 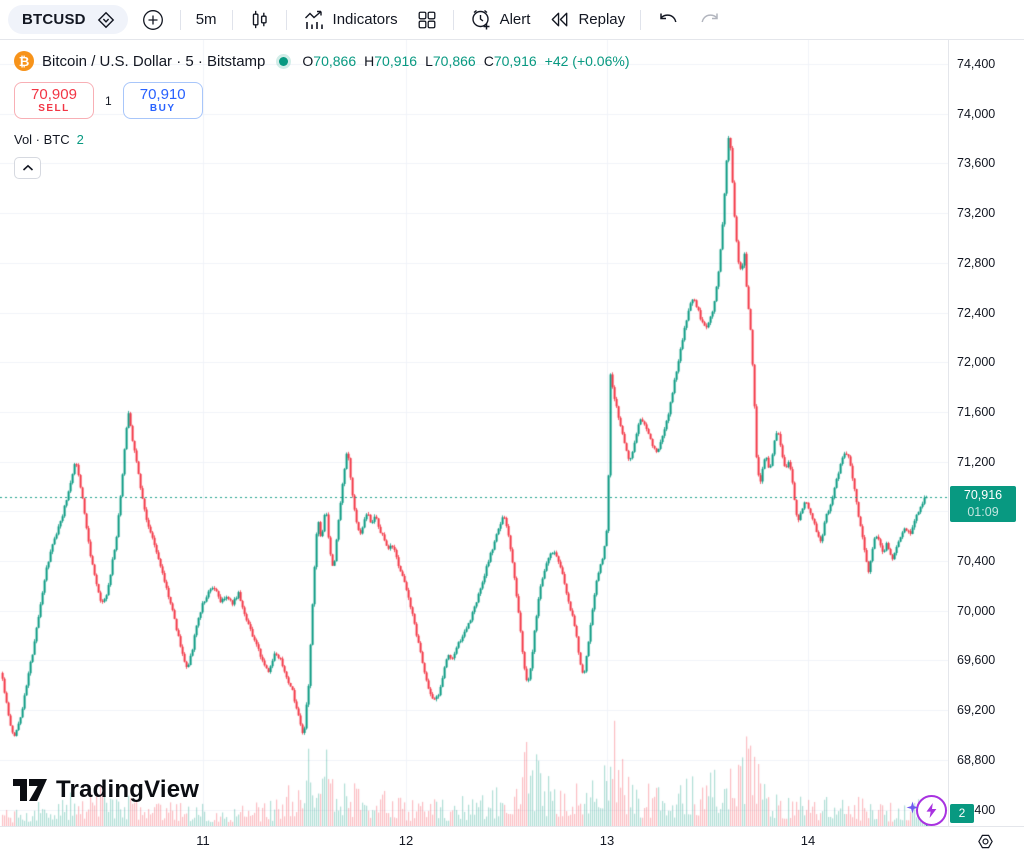 I want to click on price-tick-label: 73,600, so click(x=976, y=163).